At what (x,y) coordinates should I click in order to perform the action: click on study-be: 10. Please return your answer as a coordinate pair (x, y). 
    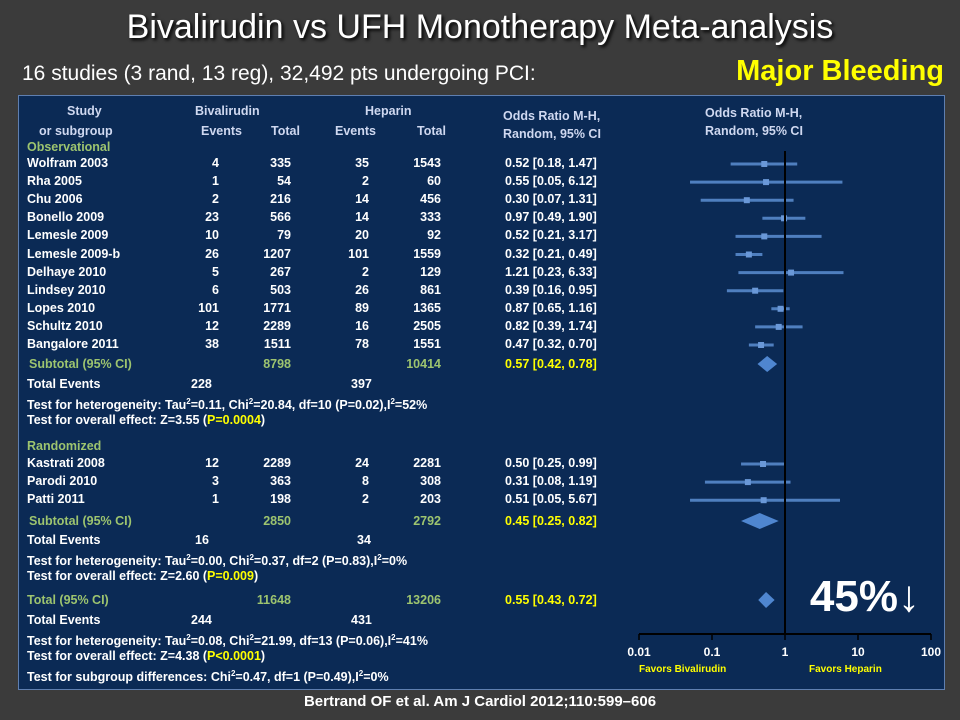
    Looking at the image, I should click on (212, 235).